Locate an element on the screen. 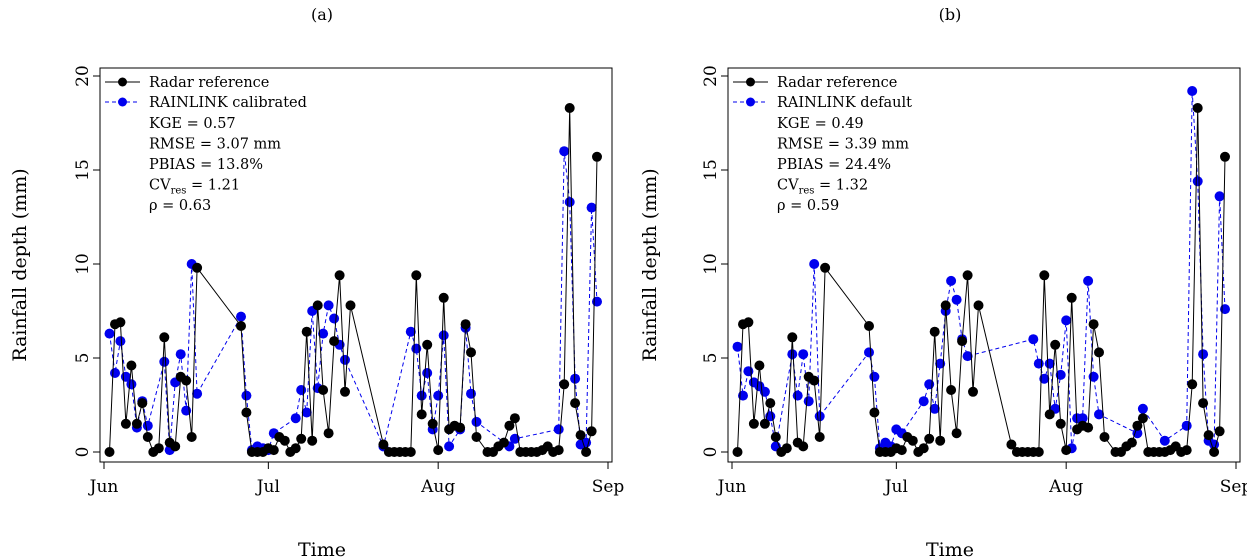 This screenshot has width=1247, height=559. y-tick-label: 0 is located at coordinates (83, 452).